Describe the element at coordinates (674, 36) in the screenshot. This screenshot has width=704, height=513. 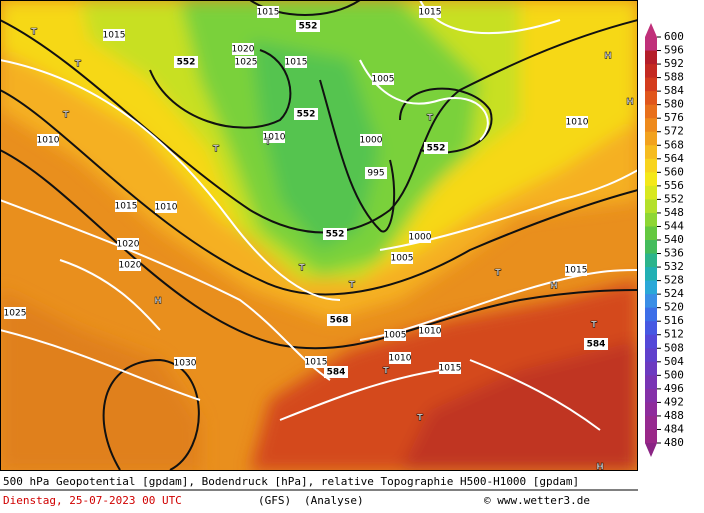
I see `colorbar-label: 600` at that location.